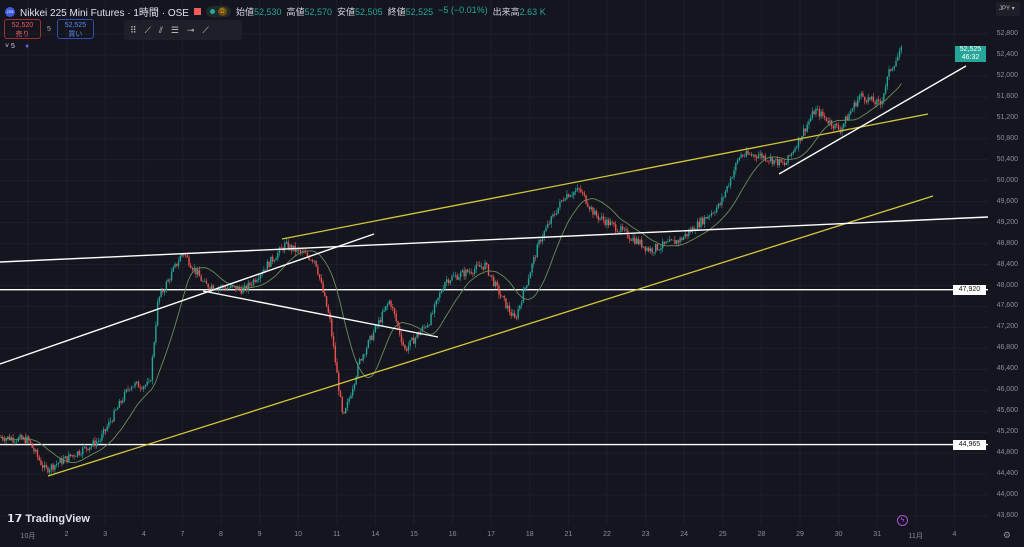 This screenshot has height=547, width=1024. What do you see at coordinates (1007, 369) in the screenshot?
I see `price-tick: 46,400` at bounding box center [1007, 369].